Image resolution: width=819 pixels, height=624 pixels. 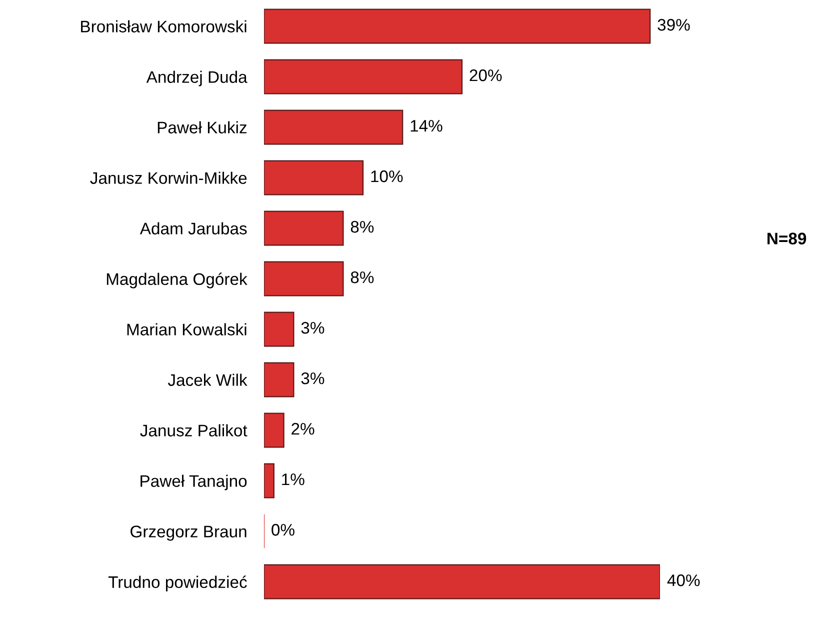 I want to click on data-label: 39%, so click(x=674, y=24).